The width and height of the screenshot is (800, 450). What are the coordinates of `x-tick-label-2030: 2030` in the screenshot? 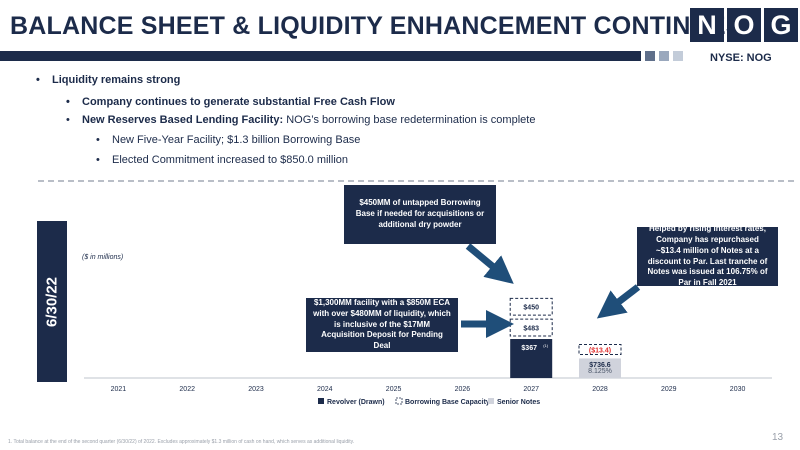 It's located at (738, 389).